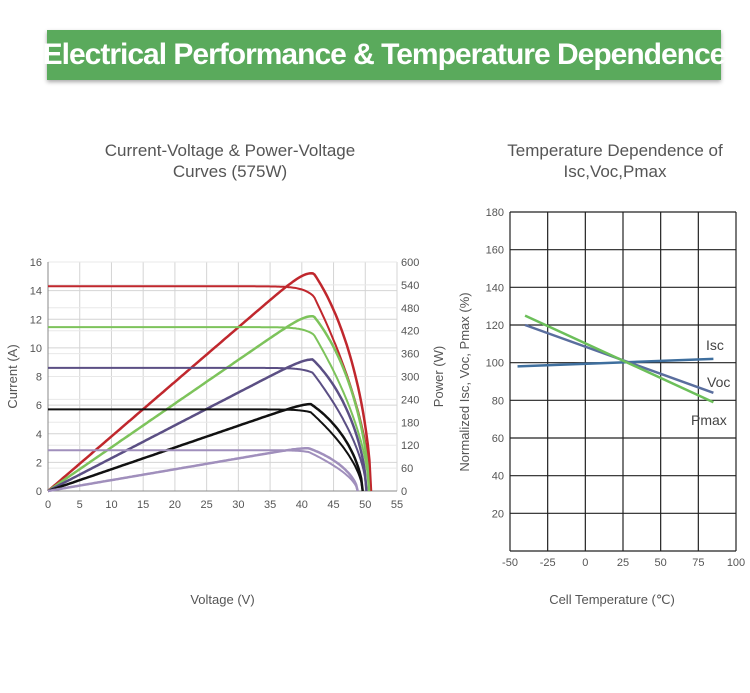 This screenshot has height=693, width=750. I want to click on temp-line-pmax, so click(619, 359).